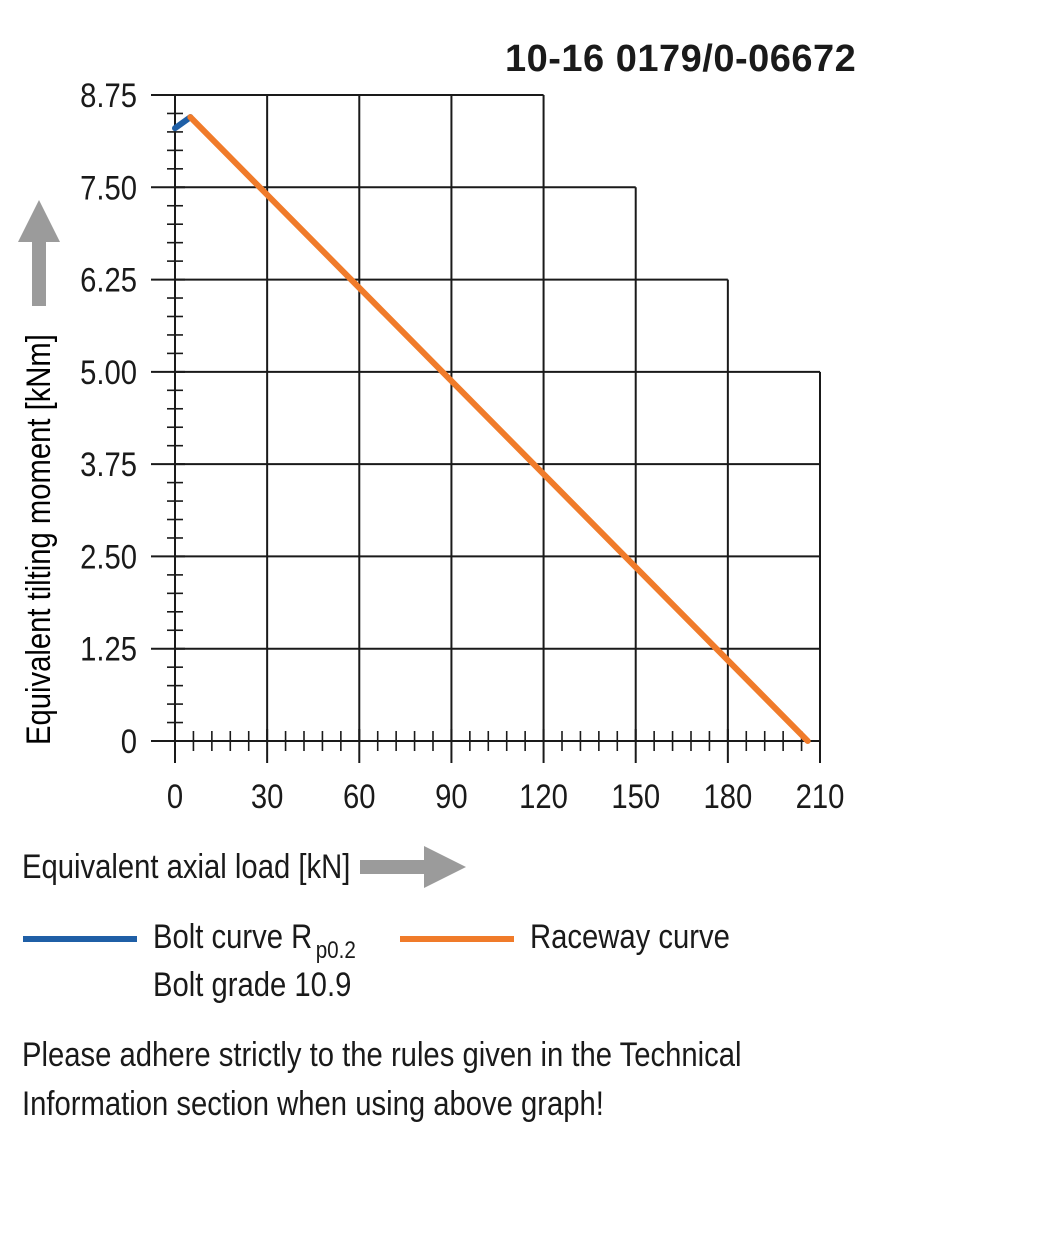 This screenshot has height=1246, width=1042. I want to click on x-tick-label: 120, so click(543, 796).